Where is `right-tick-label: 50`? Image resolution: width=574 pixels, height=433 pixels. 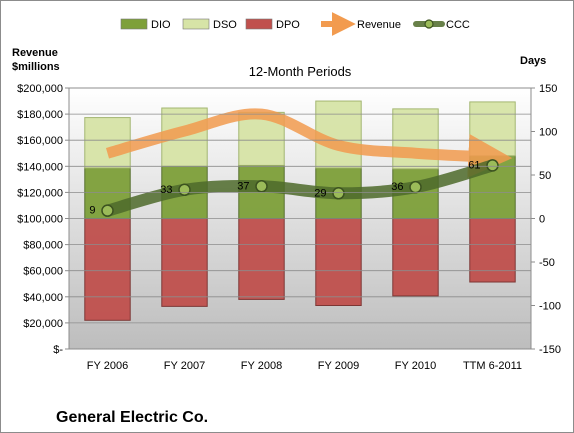
right-tick-label: 50 is located at coordinates (545, 176).